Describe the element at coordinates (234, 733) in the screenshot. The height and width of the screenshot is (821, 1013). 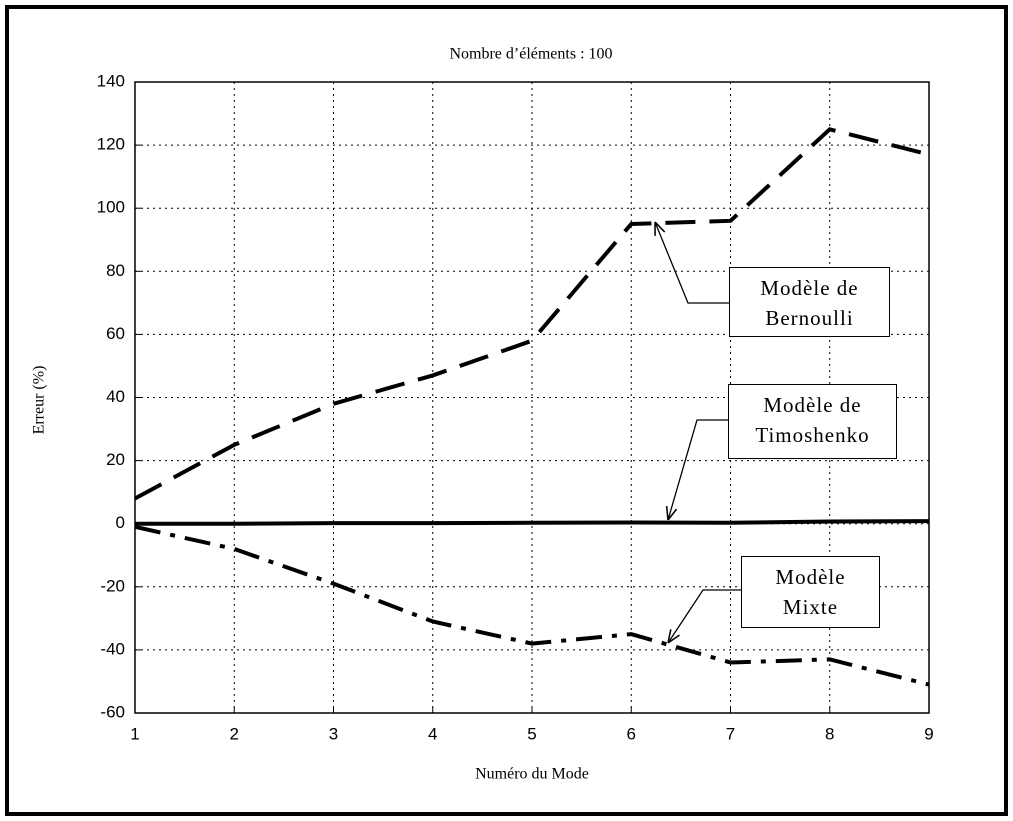
I see `x-tick-label: 2` at that location.